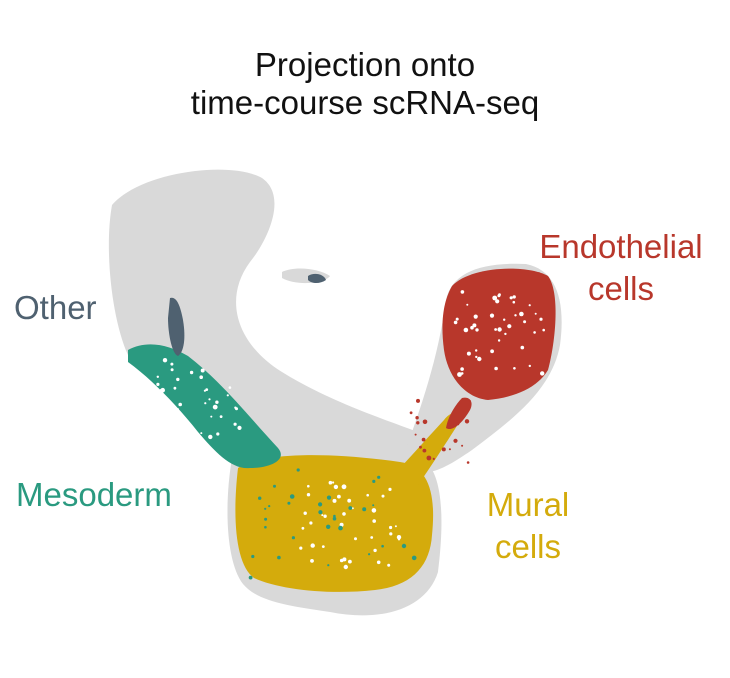 The image size is (730, 678). Describe the element at coordinates (431, 450) in the screenshot. I see `mural-cells-arm` at that location.